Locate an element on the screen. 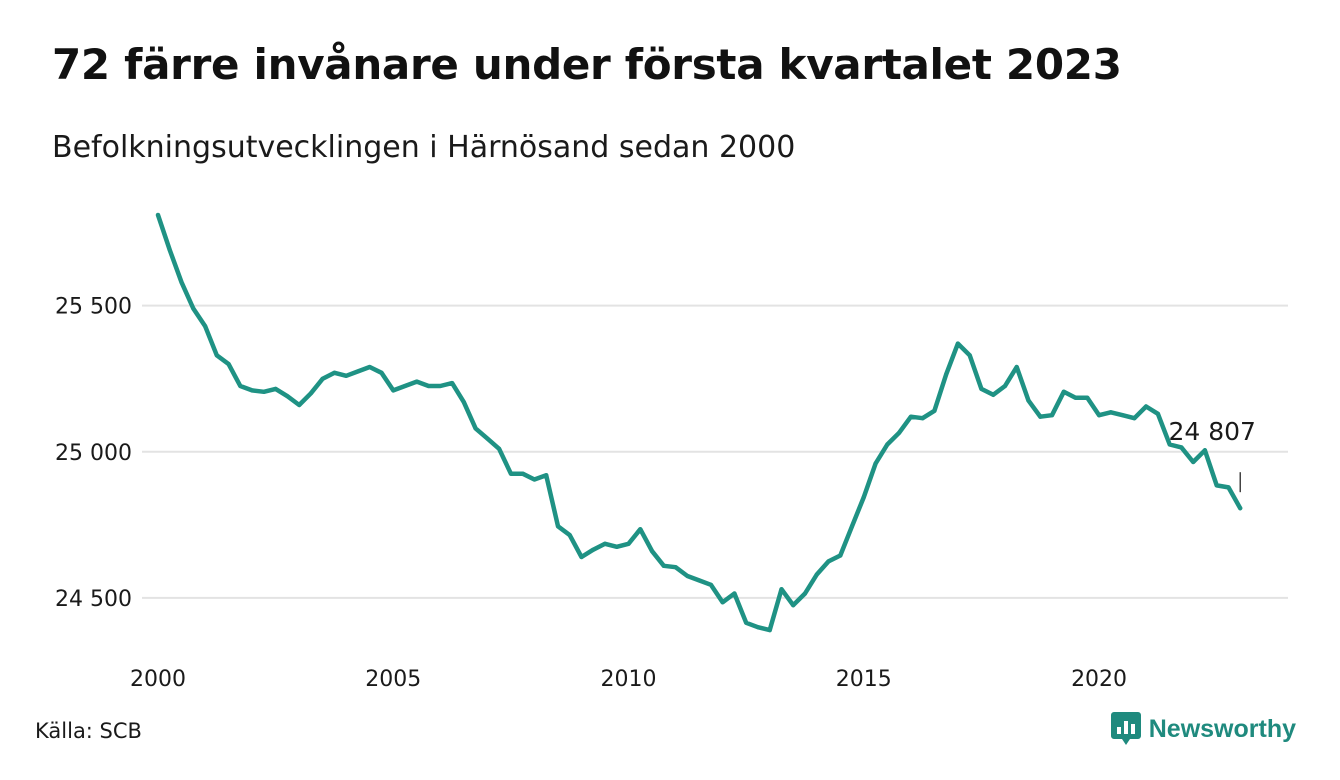  newsworthy-logo-icon is located at coordinates (1125, 728).